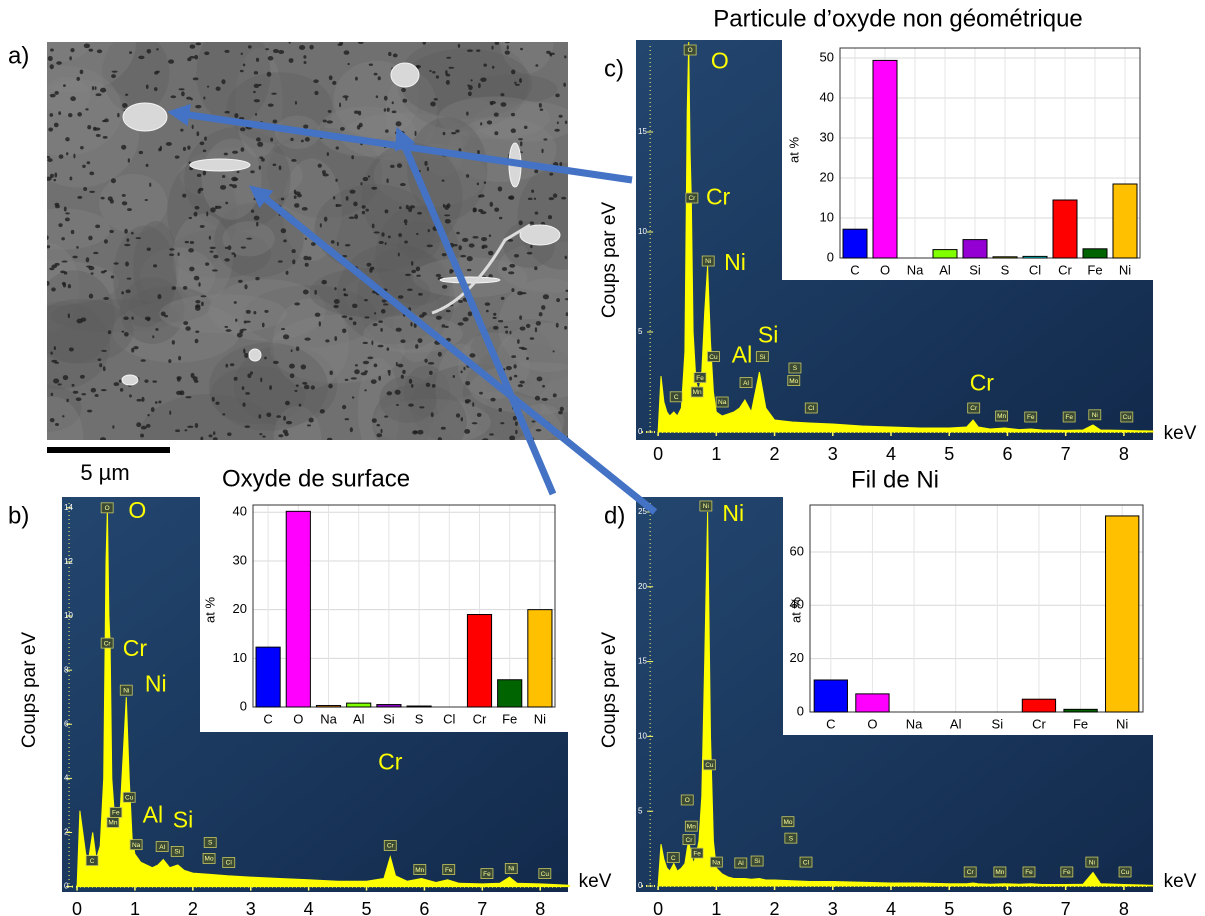 The width and height of the screenshot is (1205, 916). Describe the element at coordinates (595, 881) in the screenshot. I see `x-axis-label: keV` at that location.